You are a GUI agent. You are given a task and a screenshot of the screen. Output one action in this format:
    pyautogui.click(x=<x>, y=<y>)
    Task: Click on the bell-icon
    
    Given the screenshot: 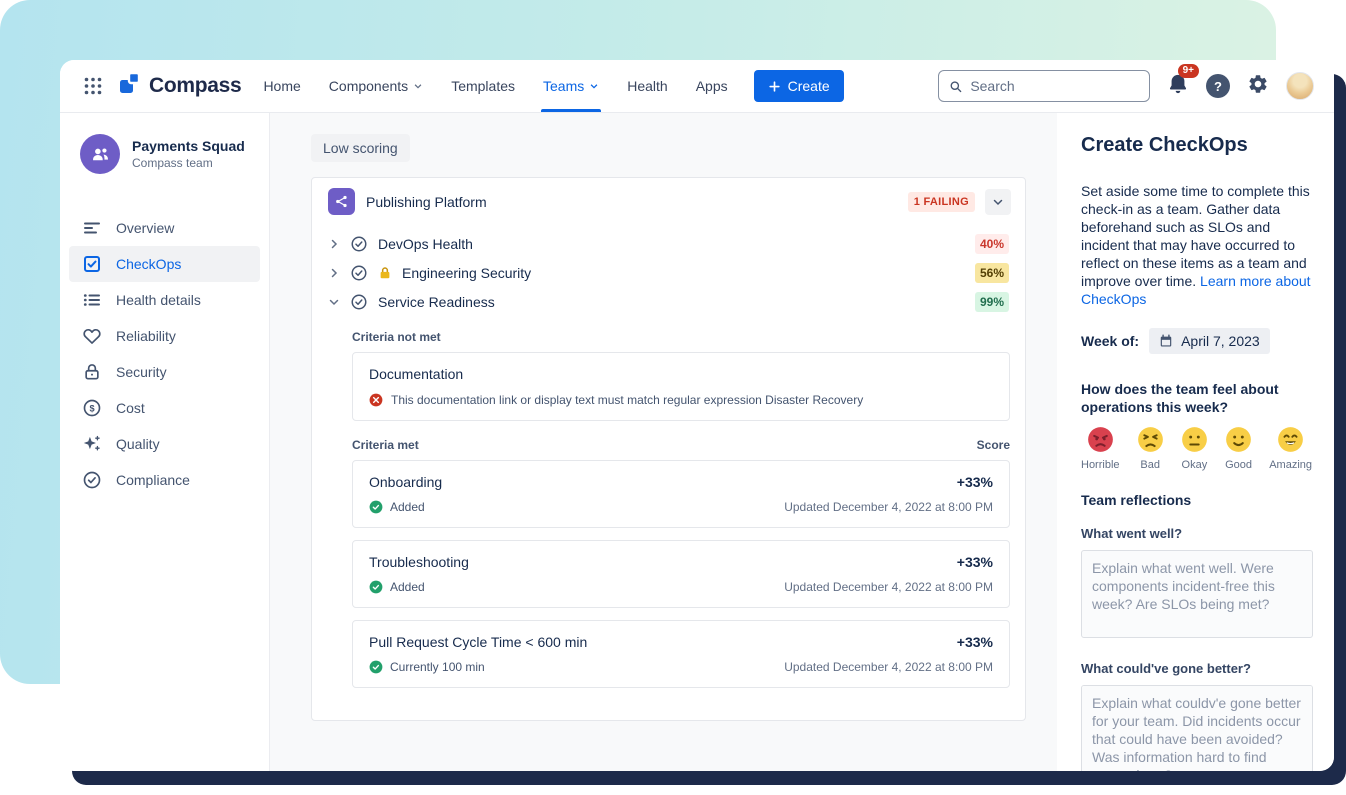 What is the action you would take?
    pyautogui.click(x=1178, y=83)
    